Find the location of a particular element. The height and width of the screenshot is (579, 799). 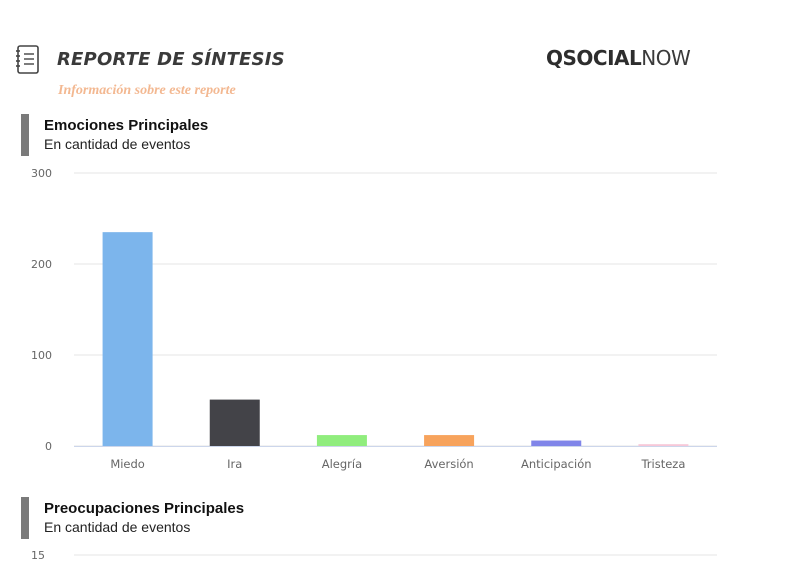

x-tick-label: Anticipación is located at coordinates (556, 464).